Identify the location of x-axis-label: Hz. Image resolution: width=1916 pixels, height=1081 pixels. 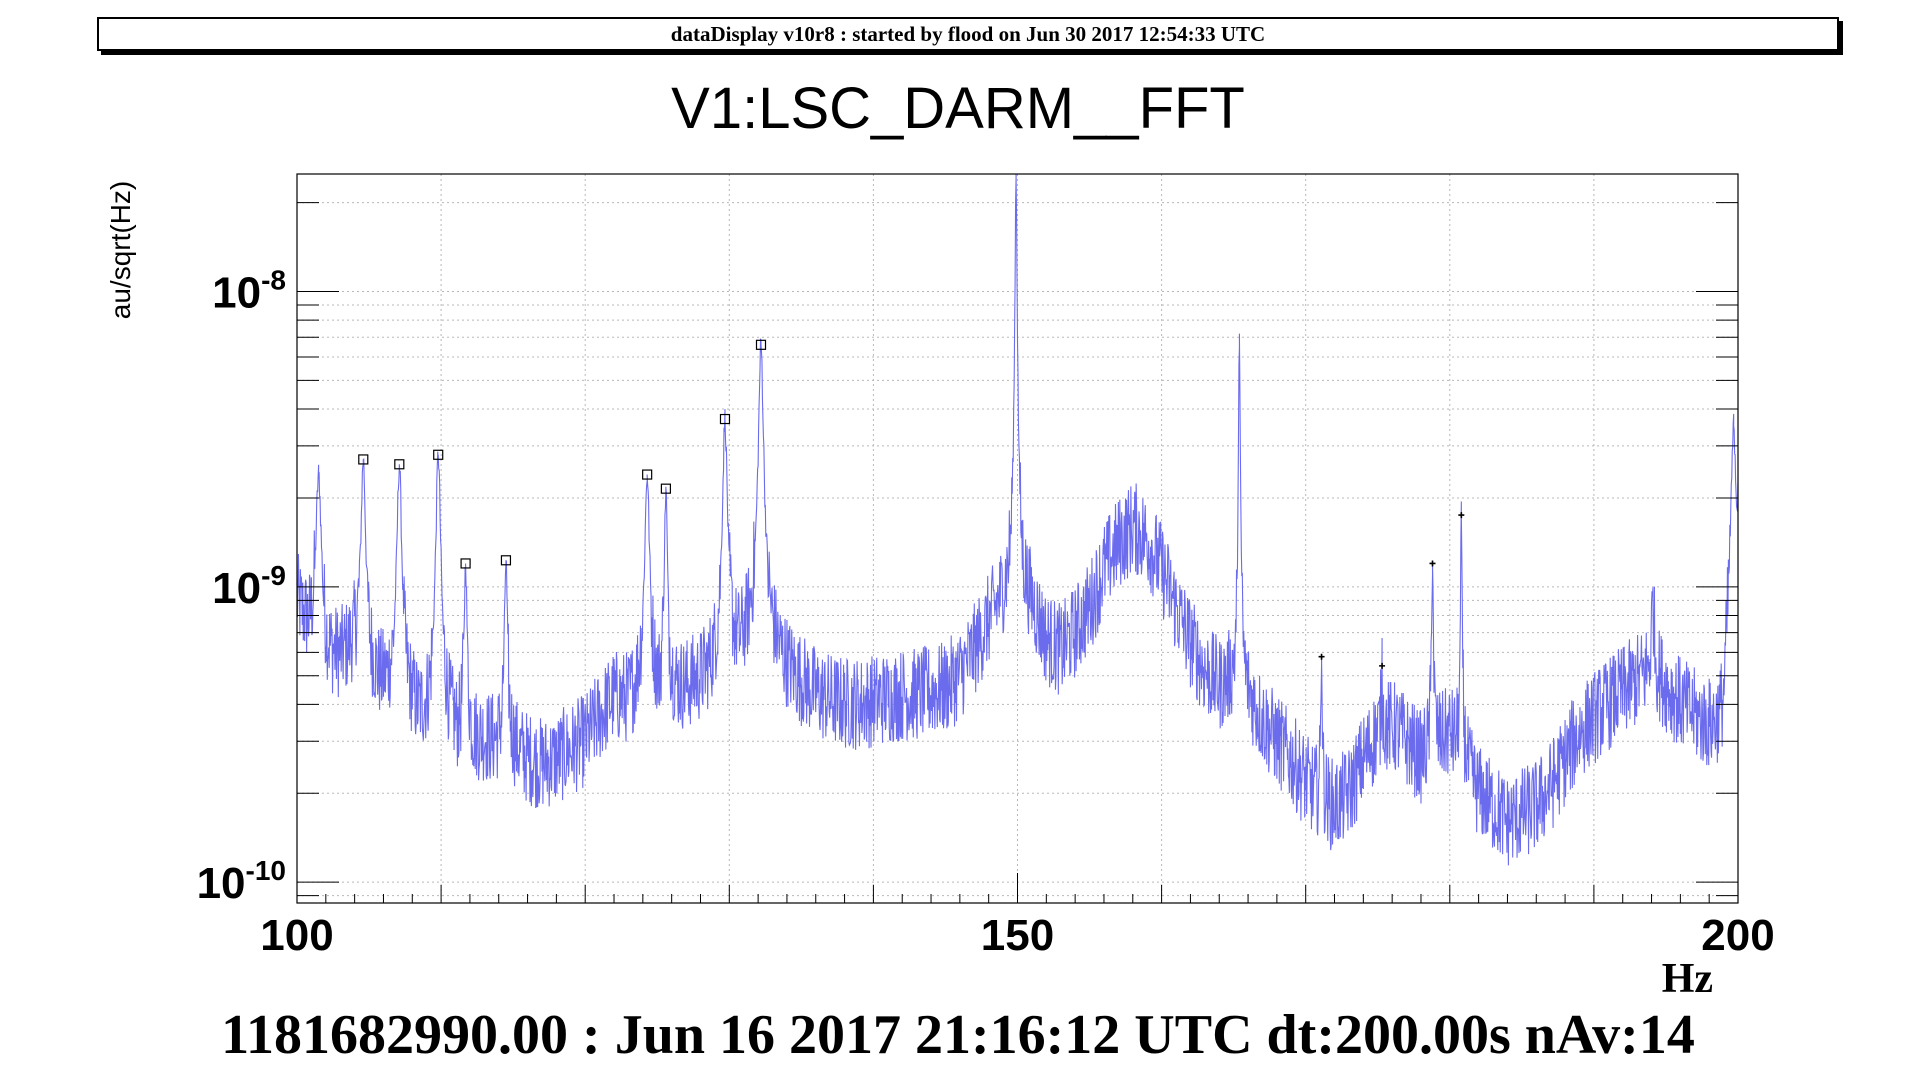
(1687, 978).